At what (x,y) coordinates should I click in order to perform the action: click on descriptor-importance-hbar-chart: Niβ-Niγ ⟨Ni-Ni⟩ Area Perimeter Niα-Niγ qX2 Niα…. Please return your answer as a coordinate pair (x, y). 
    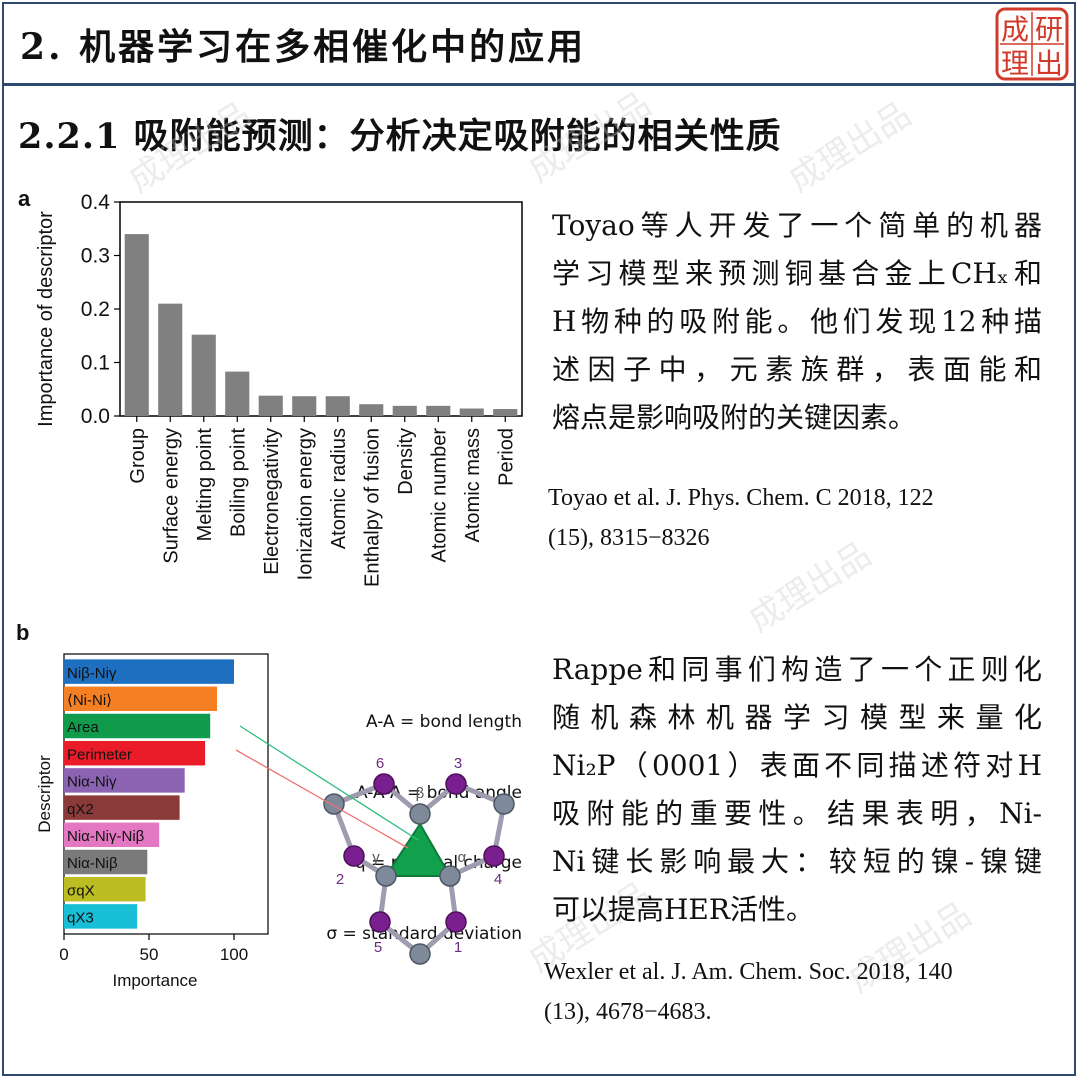
    Looking at the image, I should click on (152, 821).